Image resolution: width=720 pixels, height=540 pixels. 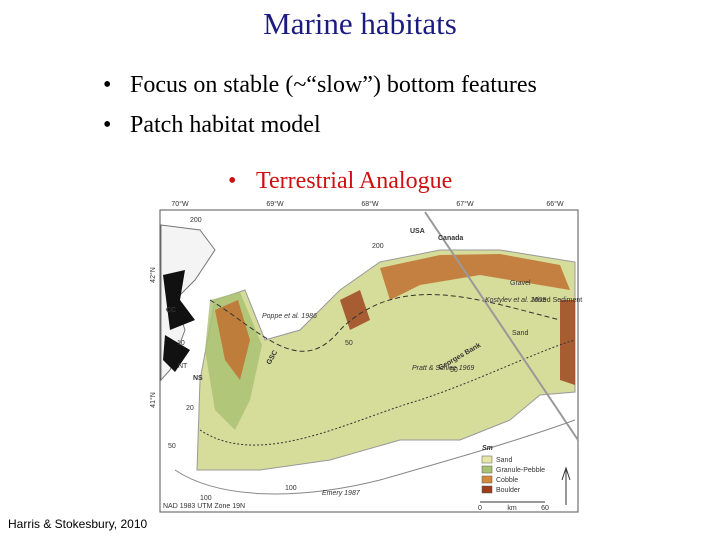 I want to click on scale-label: 60, so click(x=545, y=508).